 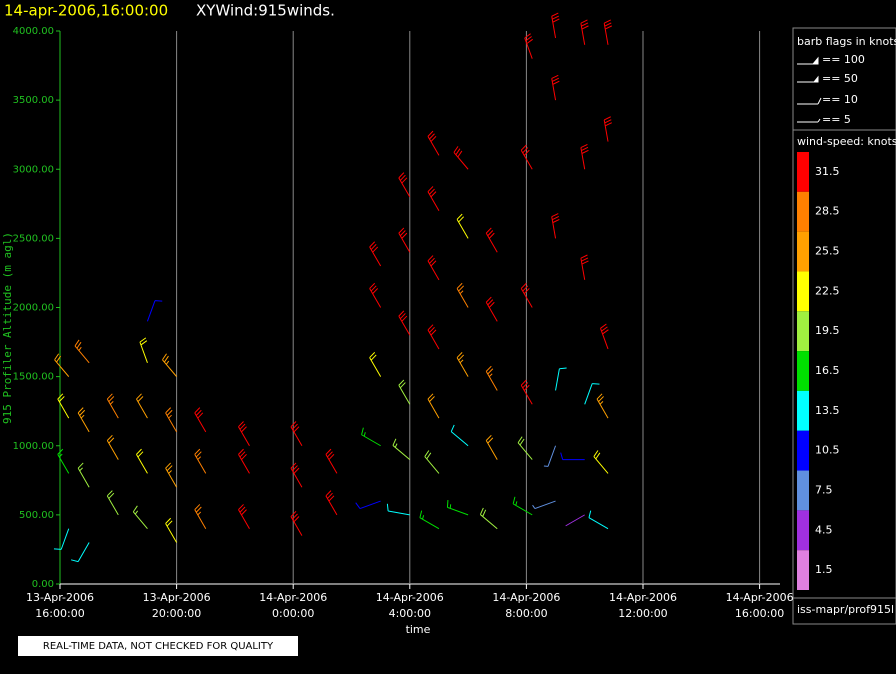 I want to click on flag-legend-entry: == 5, so click(x=836, y=119).